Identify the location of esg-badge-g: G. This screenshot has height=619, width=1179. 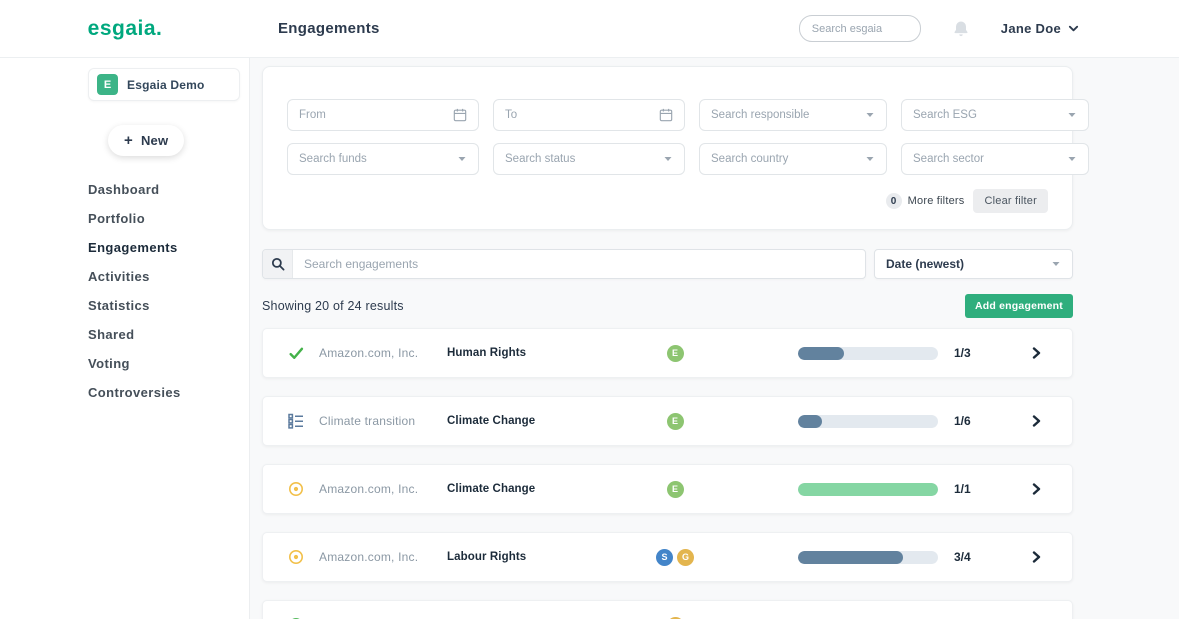
(675, 617).